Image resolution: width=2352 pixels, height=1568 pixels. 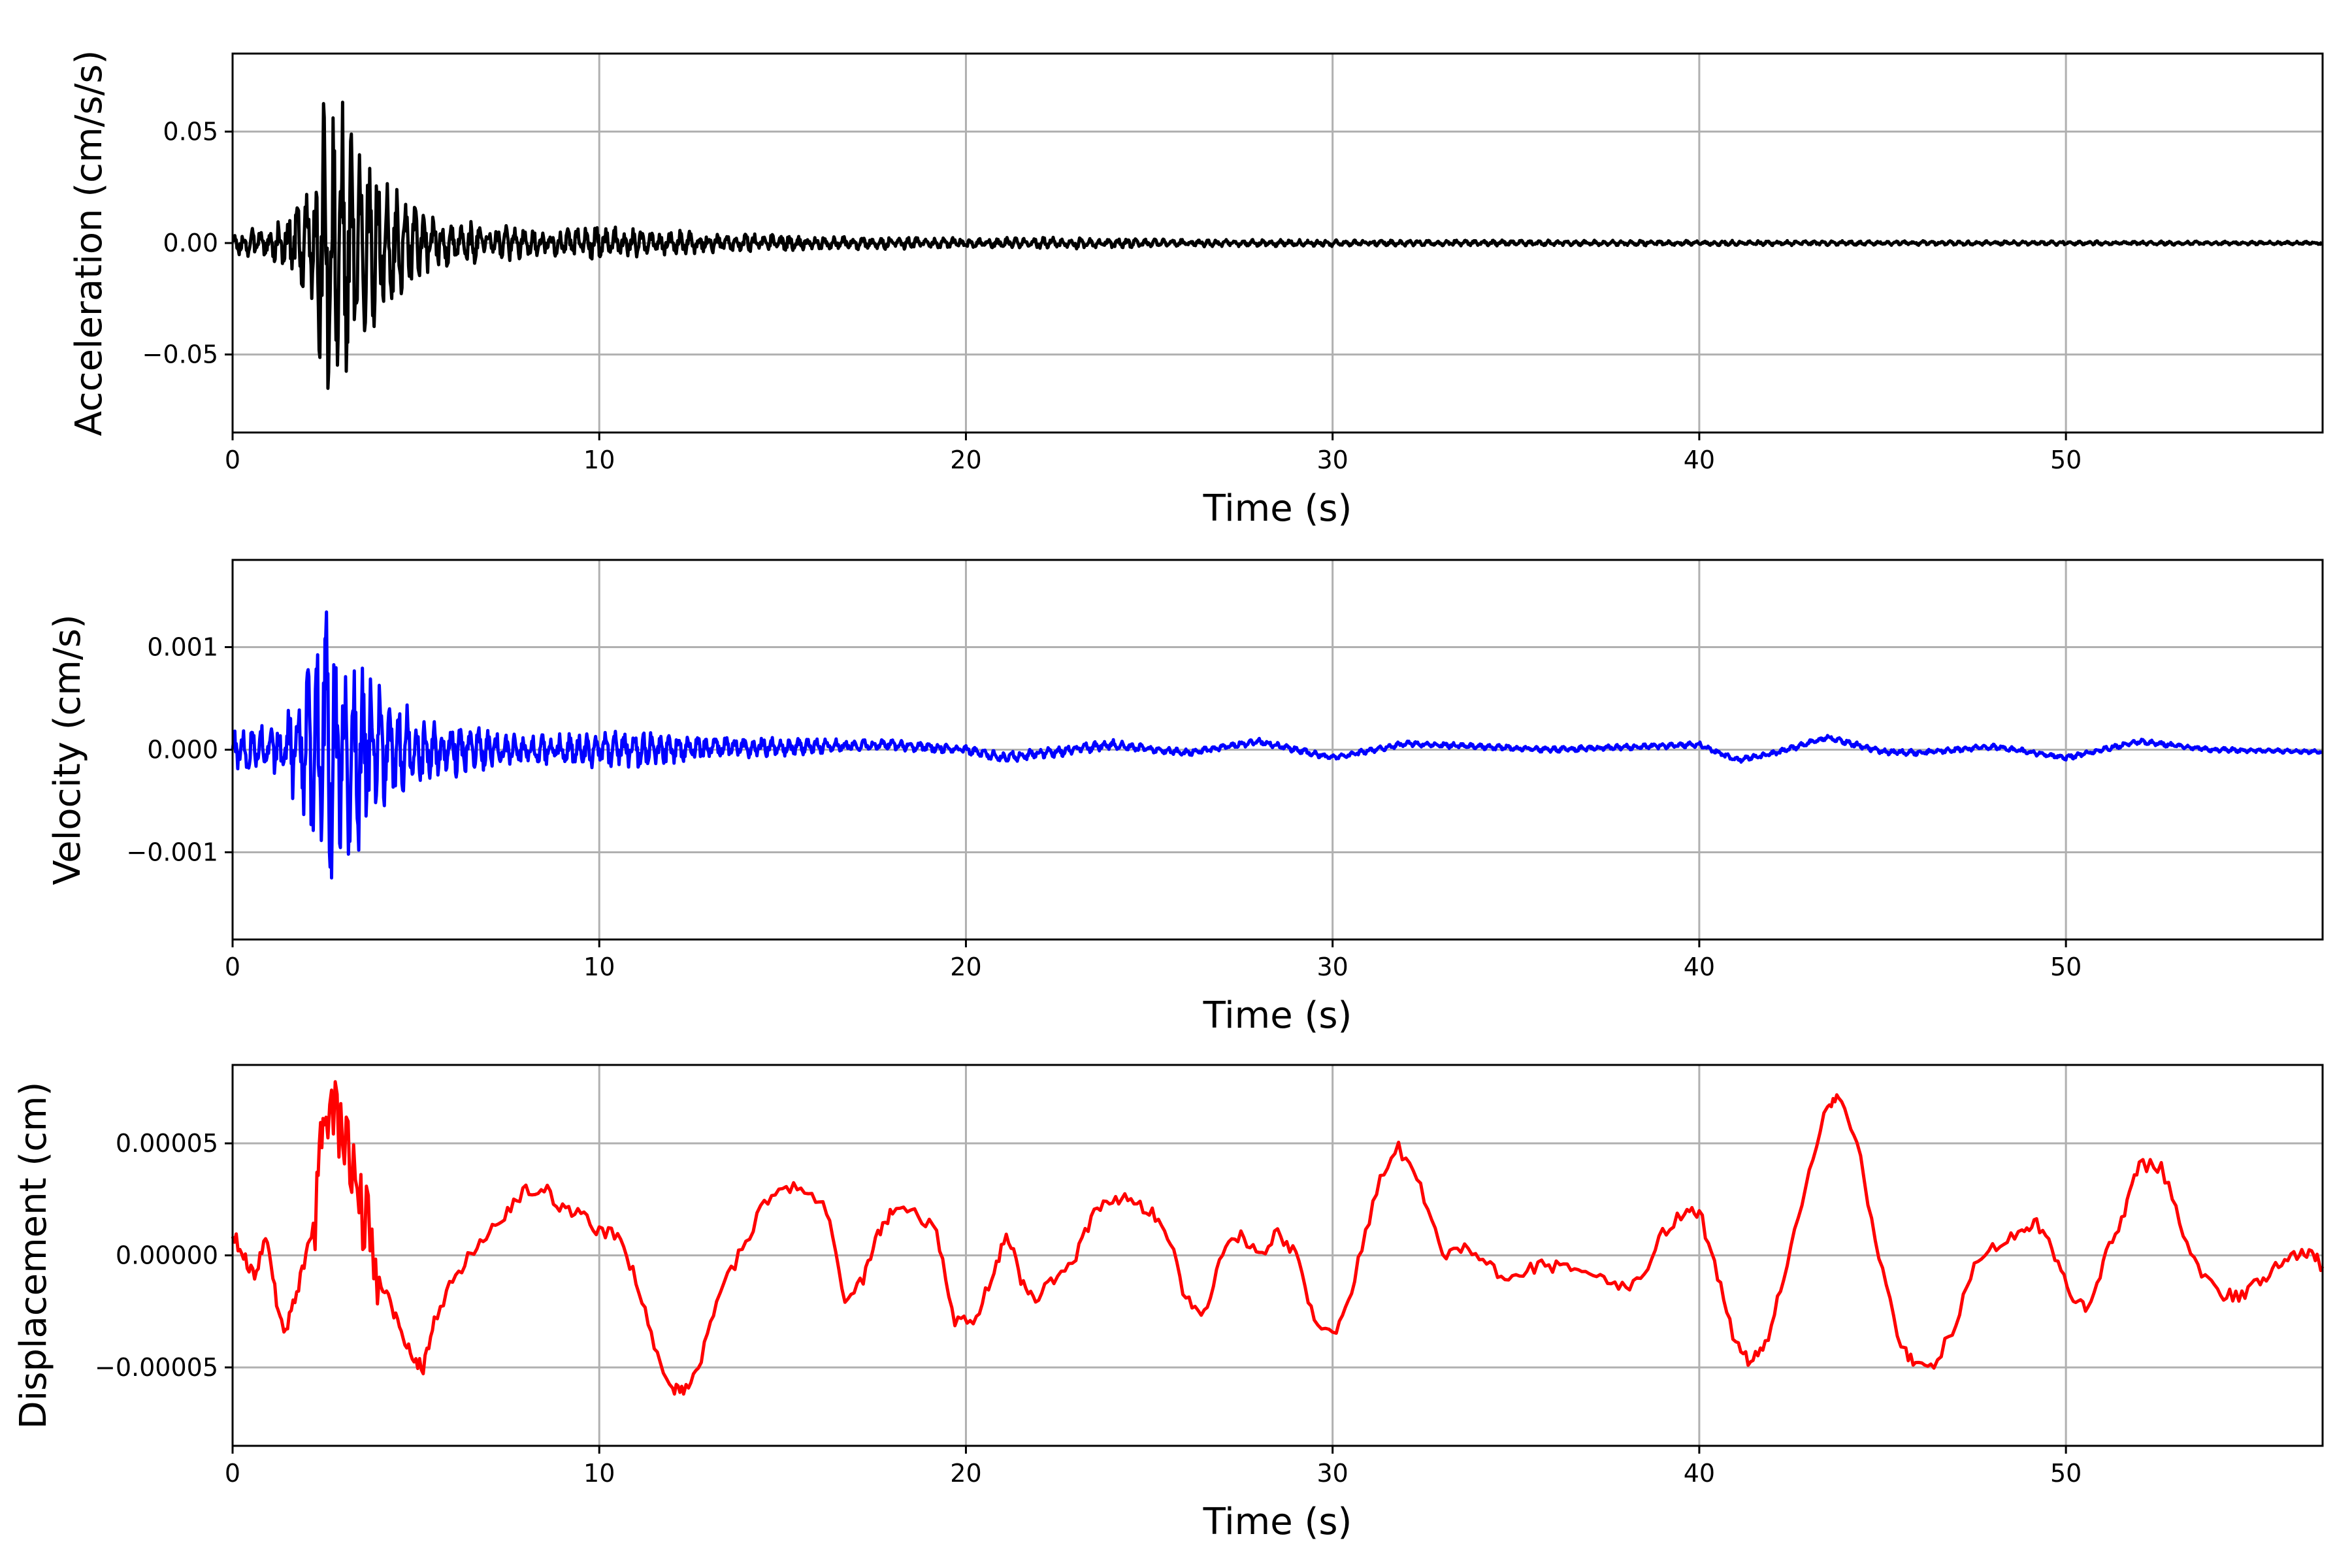 What do you see at coordinates (1277, 1522) in the screenshot?
I see `displacement-x-axis-label: Time (s)` at bounding box center [1277, 1522].